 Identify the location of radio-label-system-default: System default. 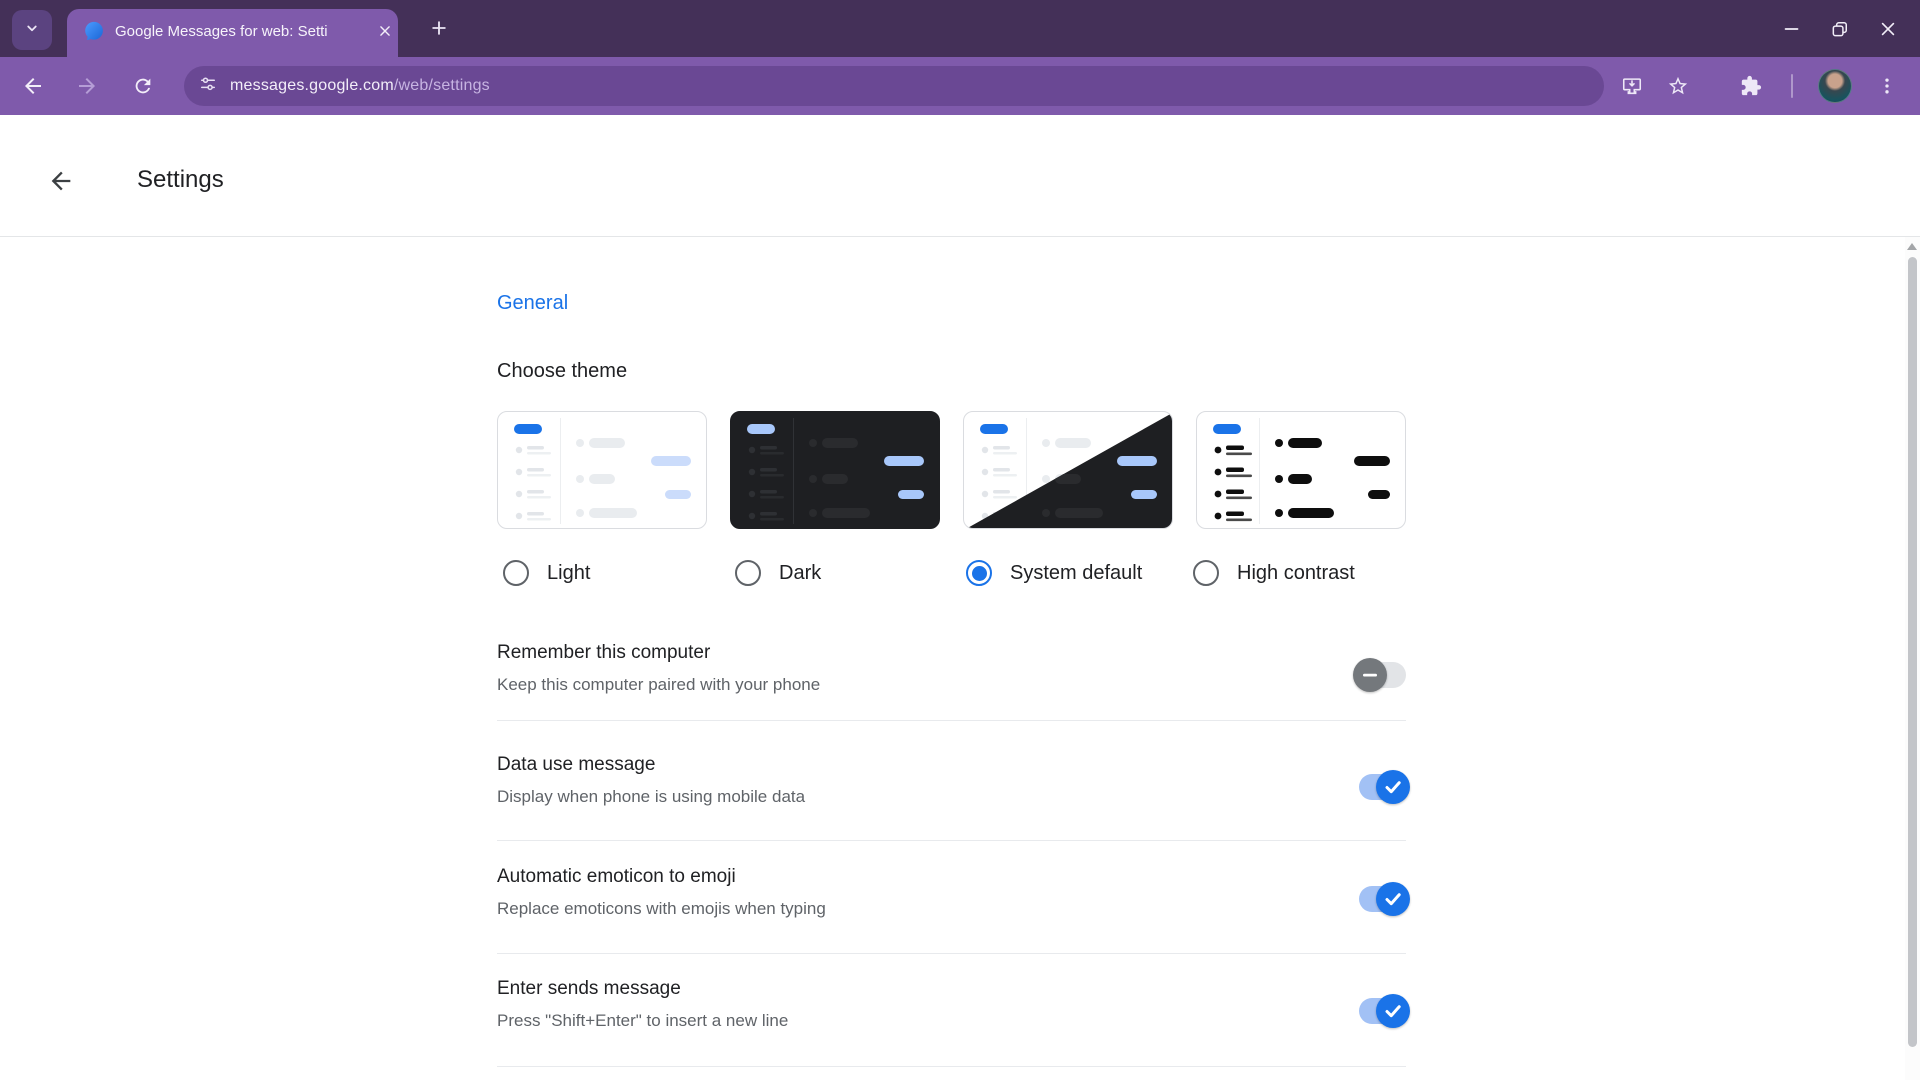
(1076, 572).